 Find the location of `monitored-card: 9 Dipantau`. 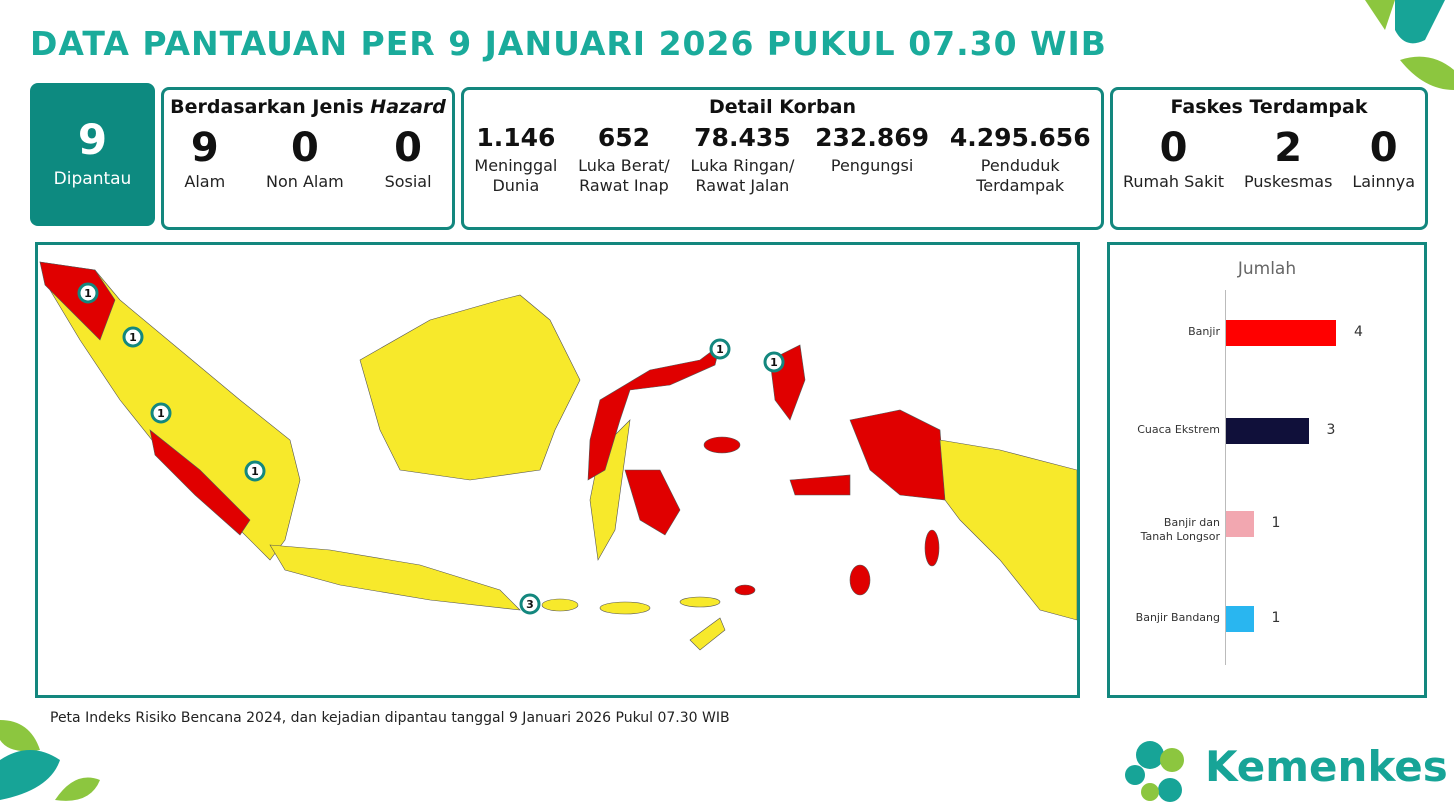

monitored-card: 9 Dipantau is located at coordinates (92, 154).